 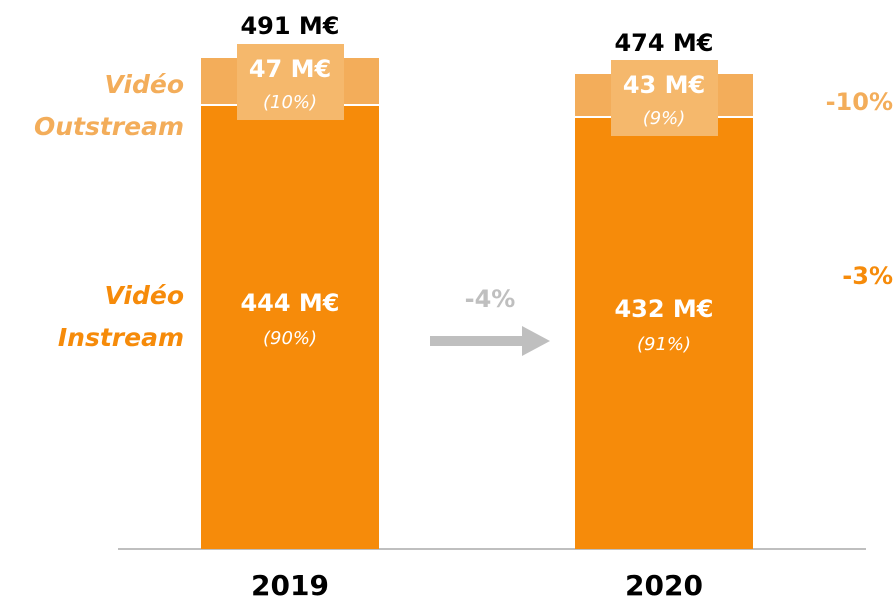 What do you see at coordinates (290, 338) in the screenshot?
I see `share-label: (90%)` at bounding box center [290, 338].